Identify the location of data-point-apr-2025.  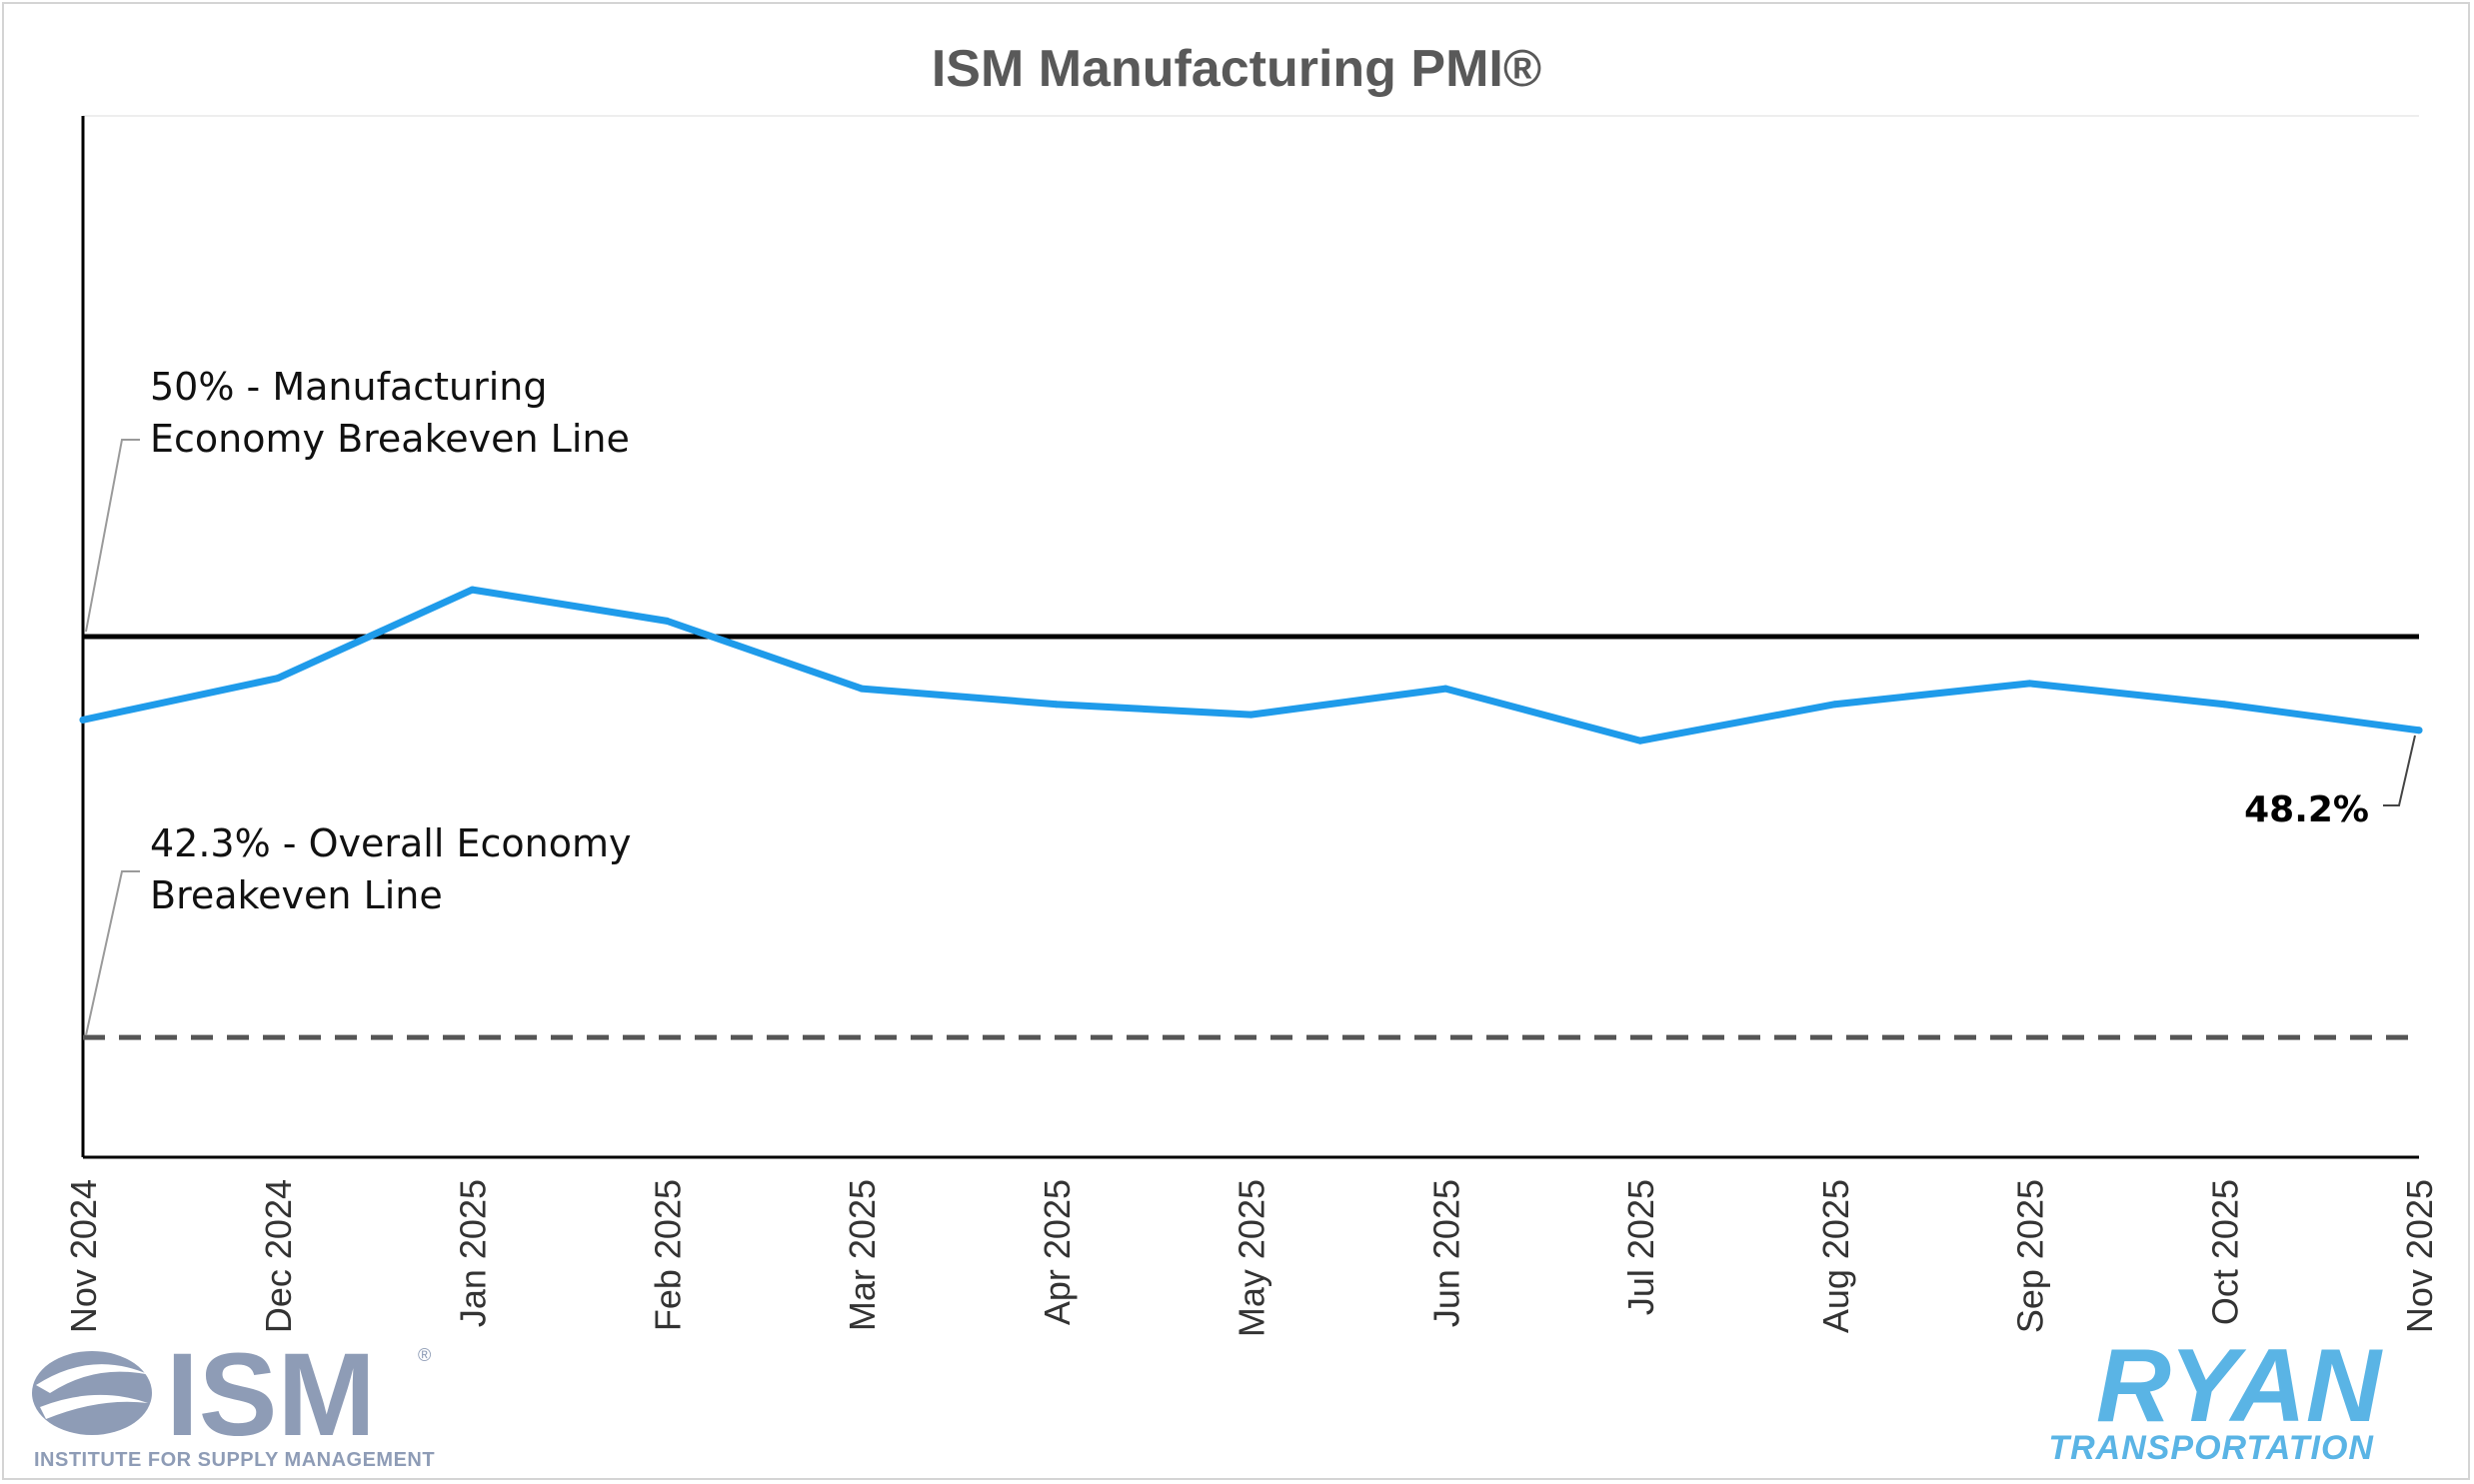
(1057, 705).